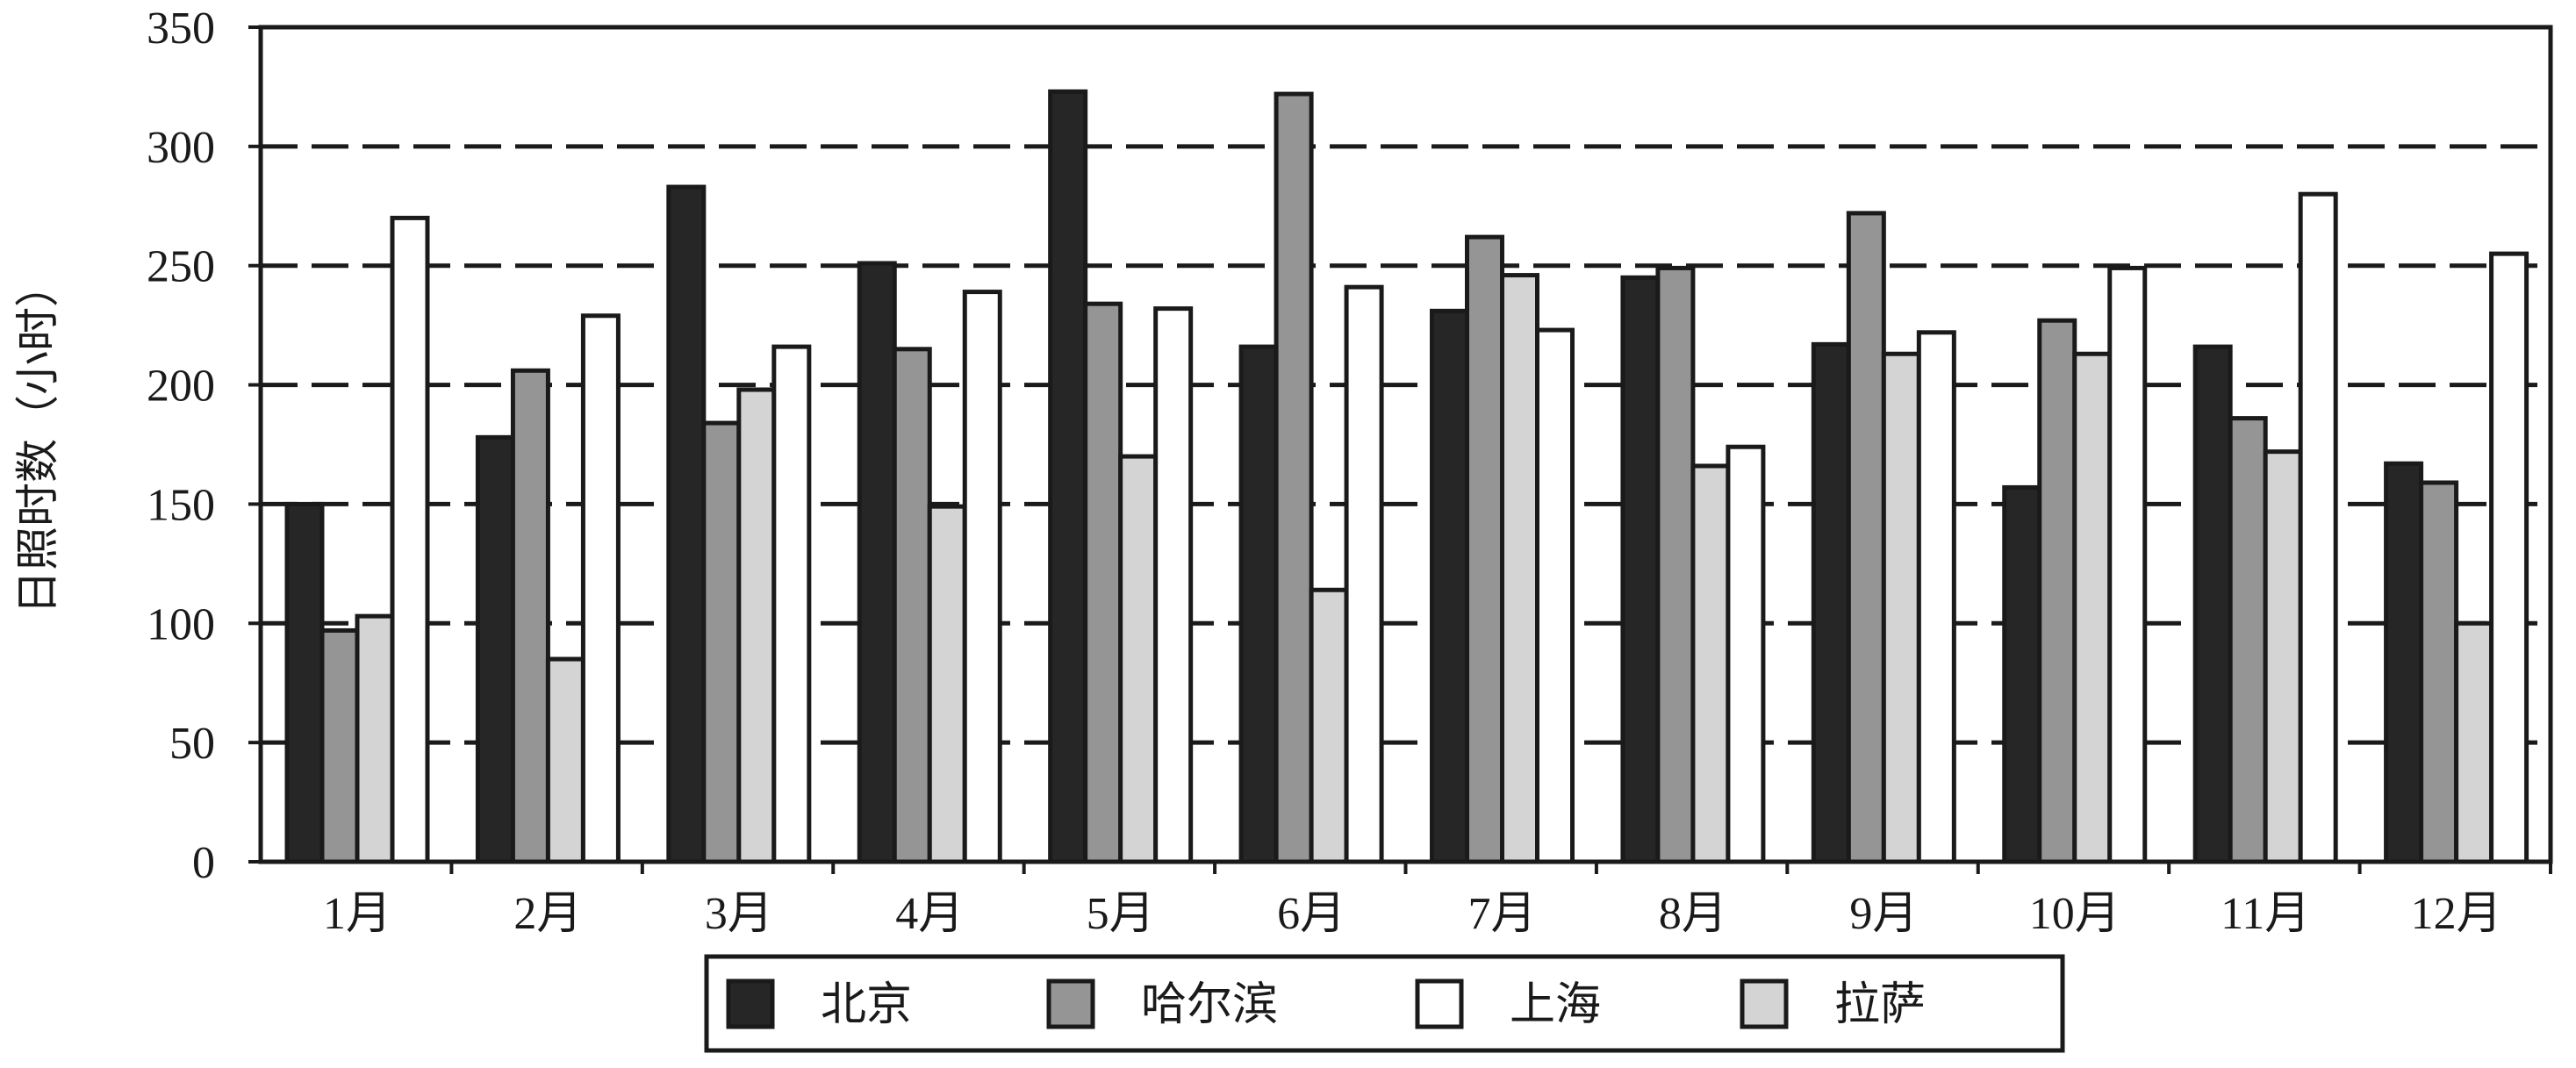 The height and width of the screenshot is (1068, 2576). What do you see at coordinates (722, 642) in the screenshot?
I see `bar-哈尔滨-3月` at bounding box center [722, 642].